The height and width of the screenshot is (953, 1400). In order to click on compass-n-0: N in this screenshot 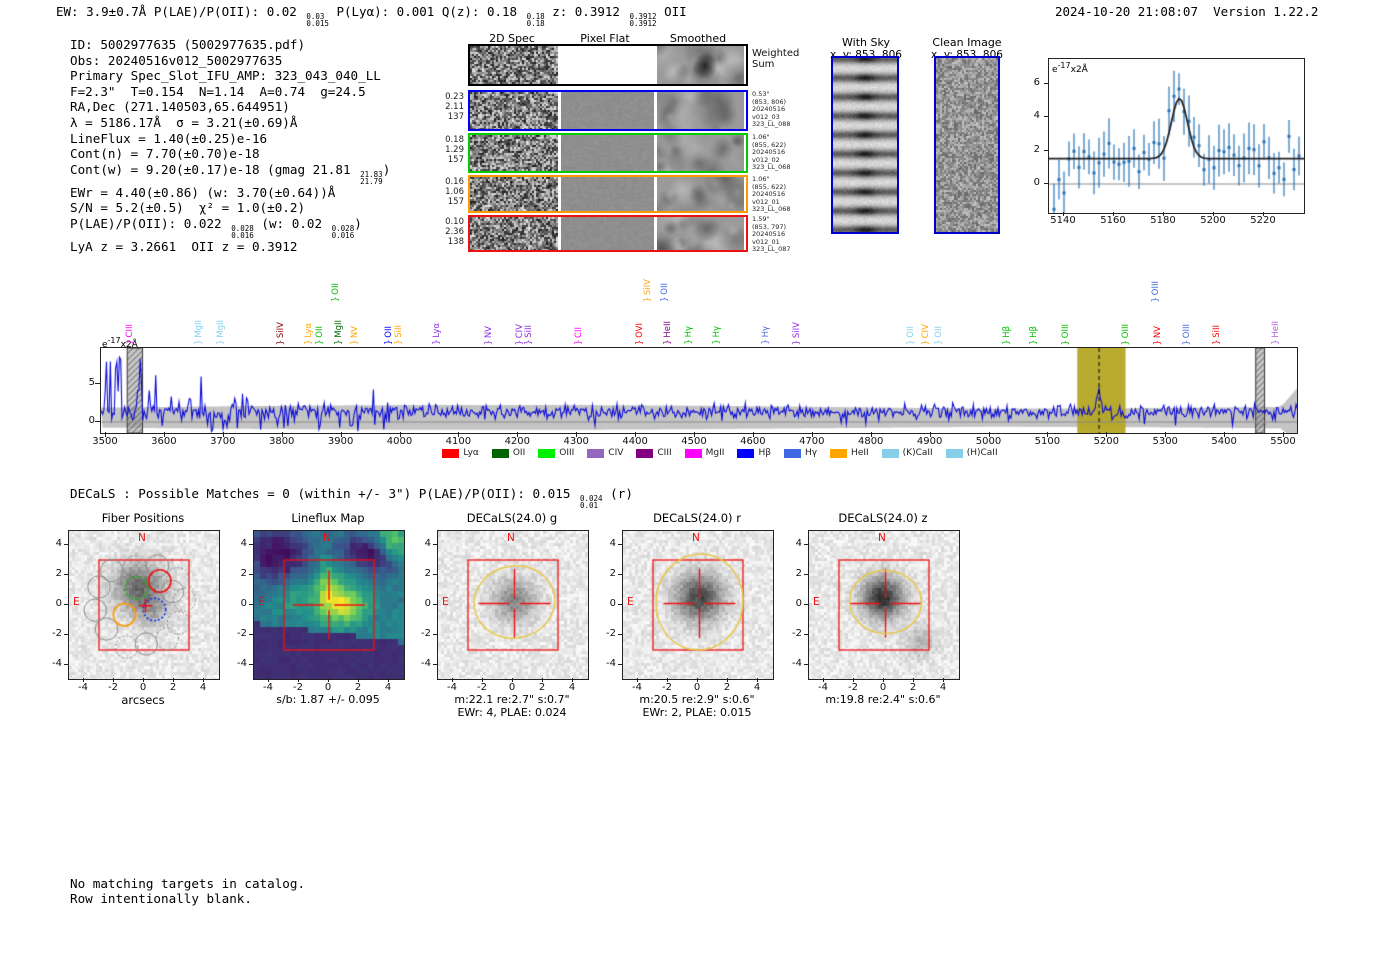, I will do `click(142, 538)`.